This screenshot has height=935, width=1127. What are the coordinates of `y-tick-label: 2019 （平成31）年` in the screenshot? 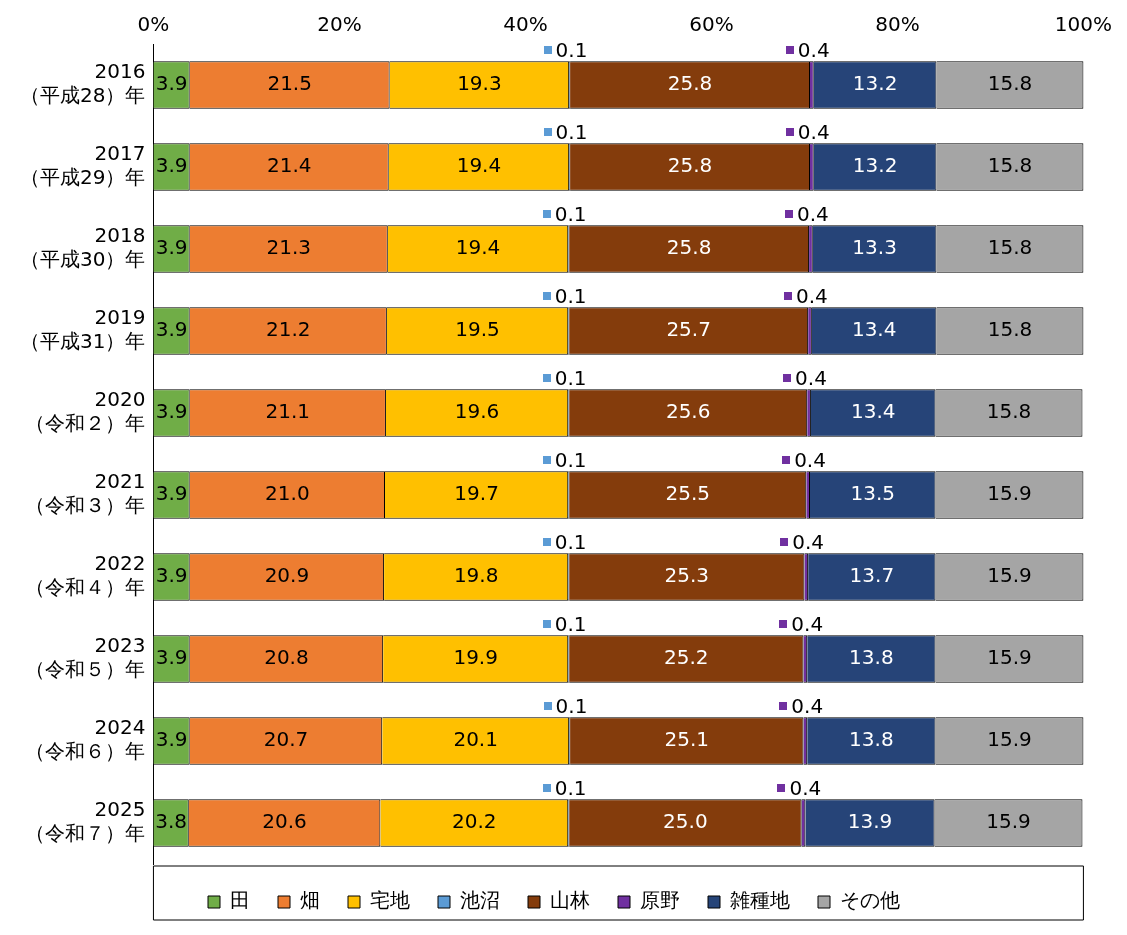 It's located at (83, 329).